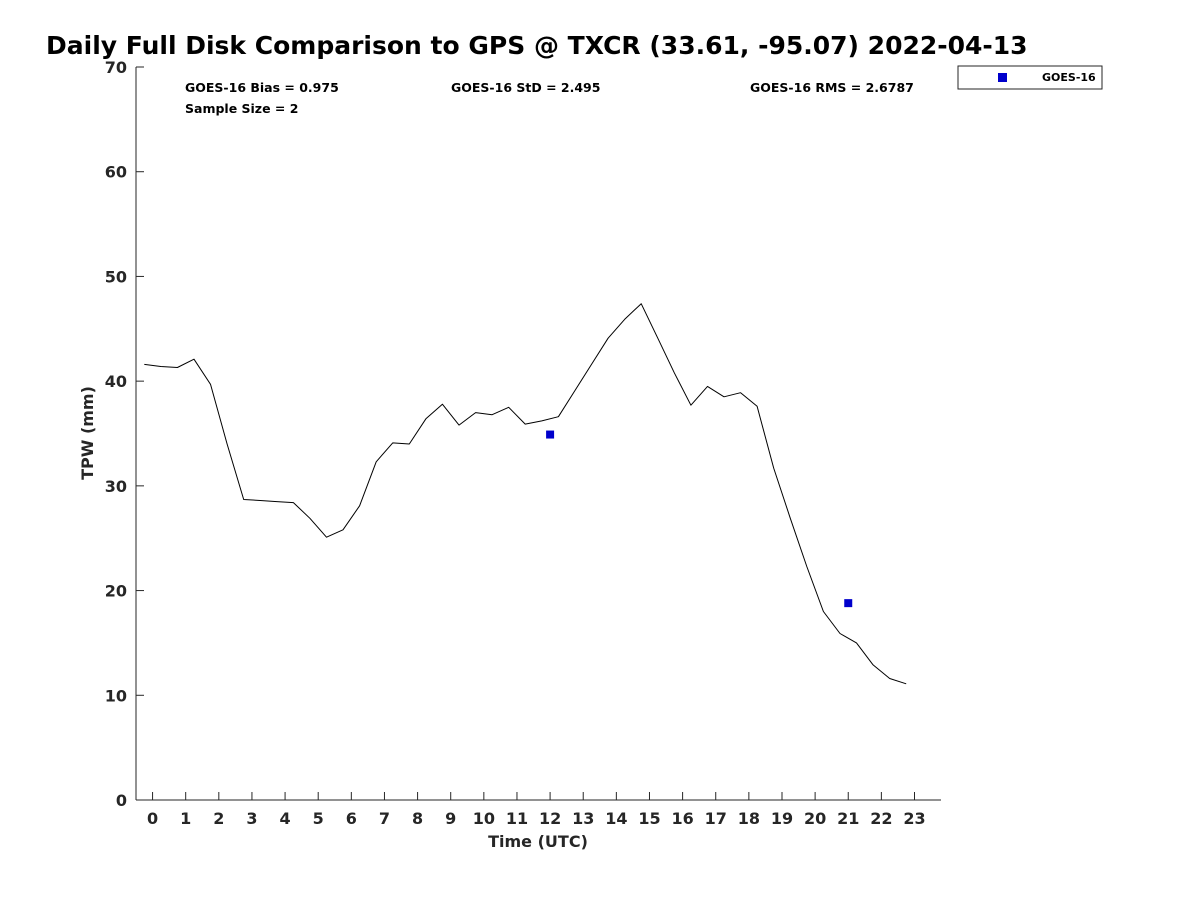  What do you see at coordinates (116, 276) in the screenshot?
I see `y-tick-label: 50` at bounding box center [116, 276].